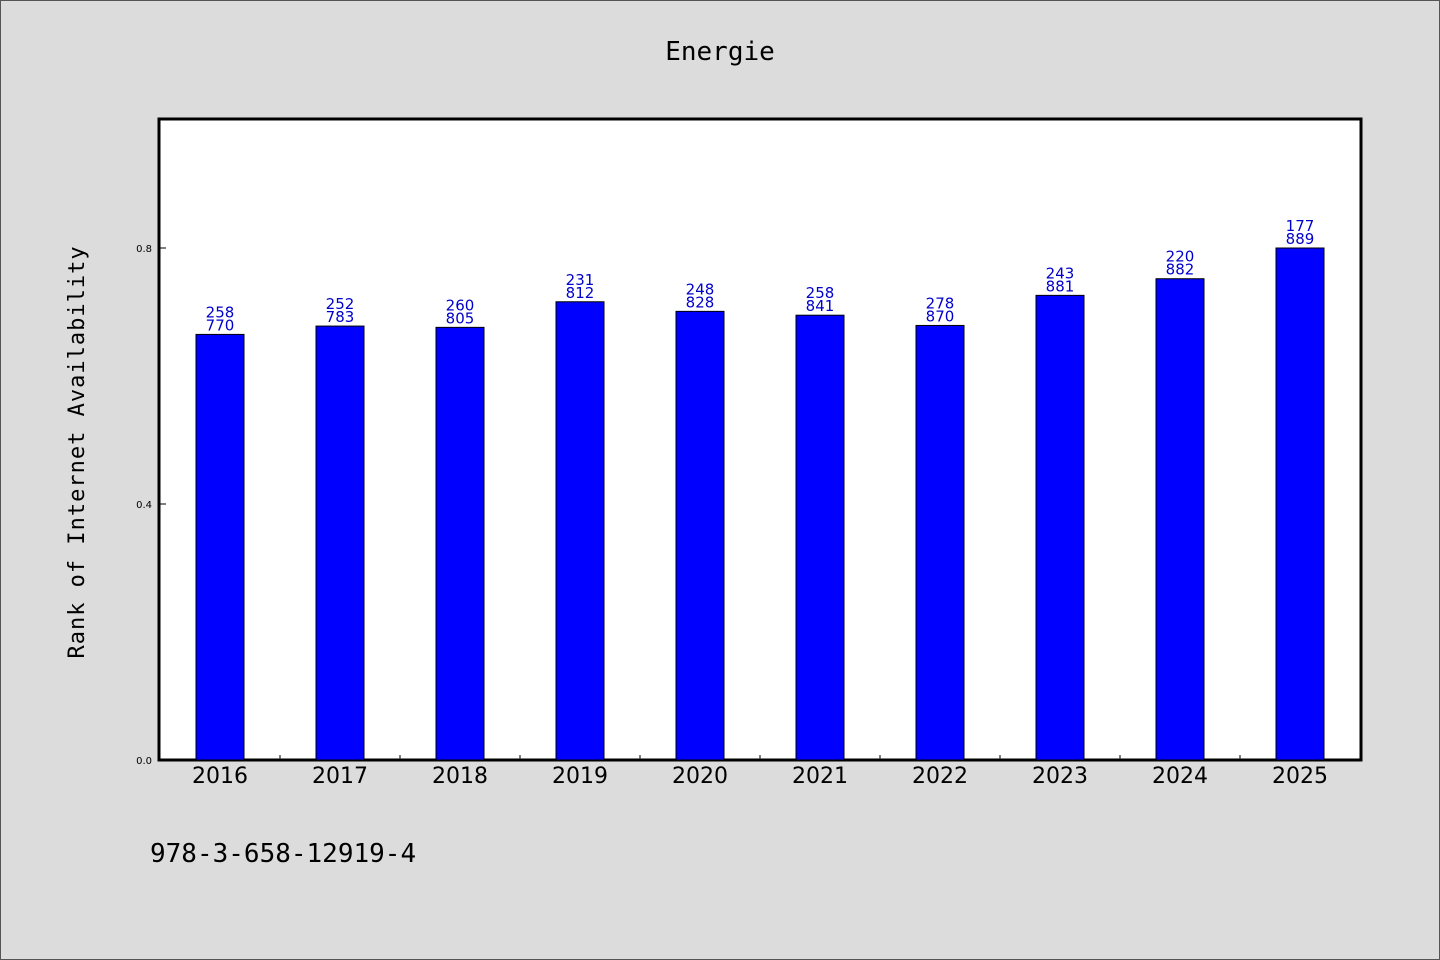 The height and width of the screenshot is (960, 1440). What do you see at coordinates (1300, 776) in the screenshot?
I see `x-tick-label-2025: 2025` at bounding box center [1300, 776].